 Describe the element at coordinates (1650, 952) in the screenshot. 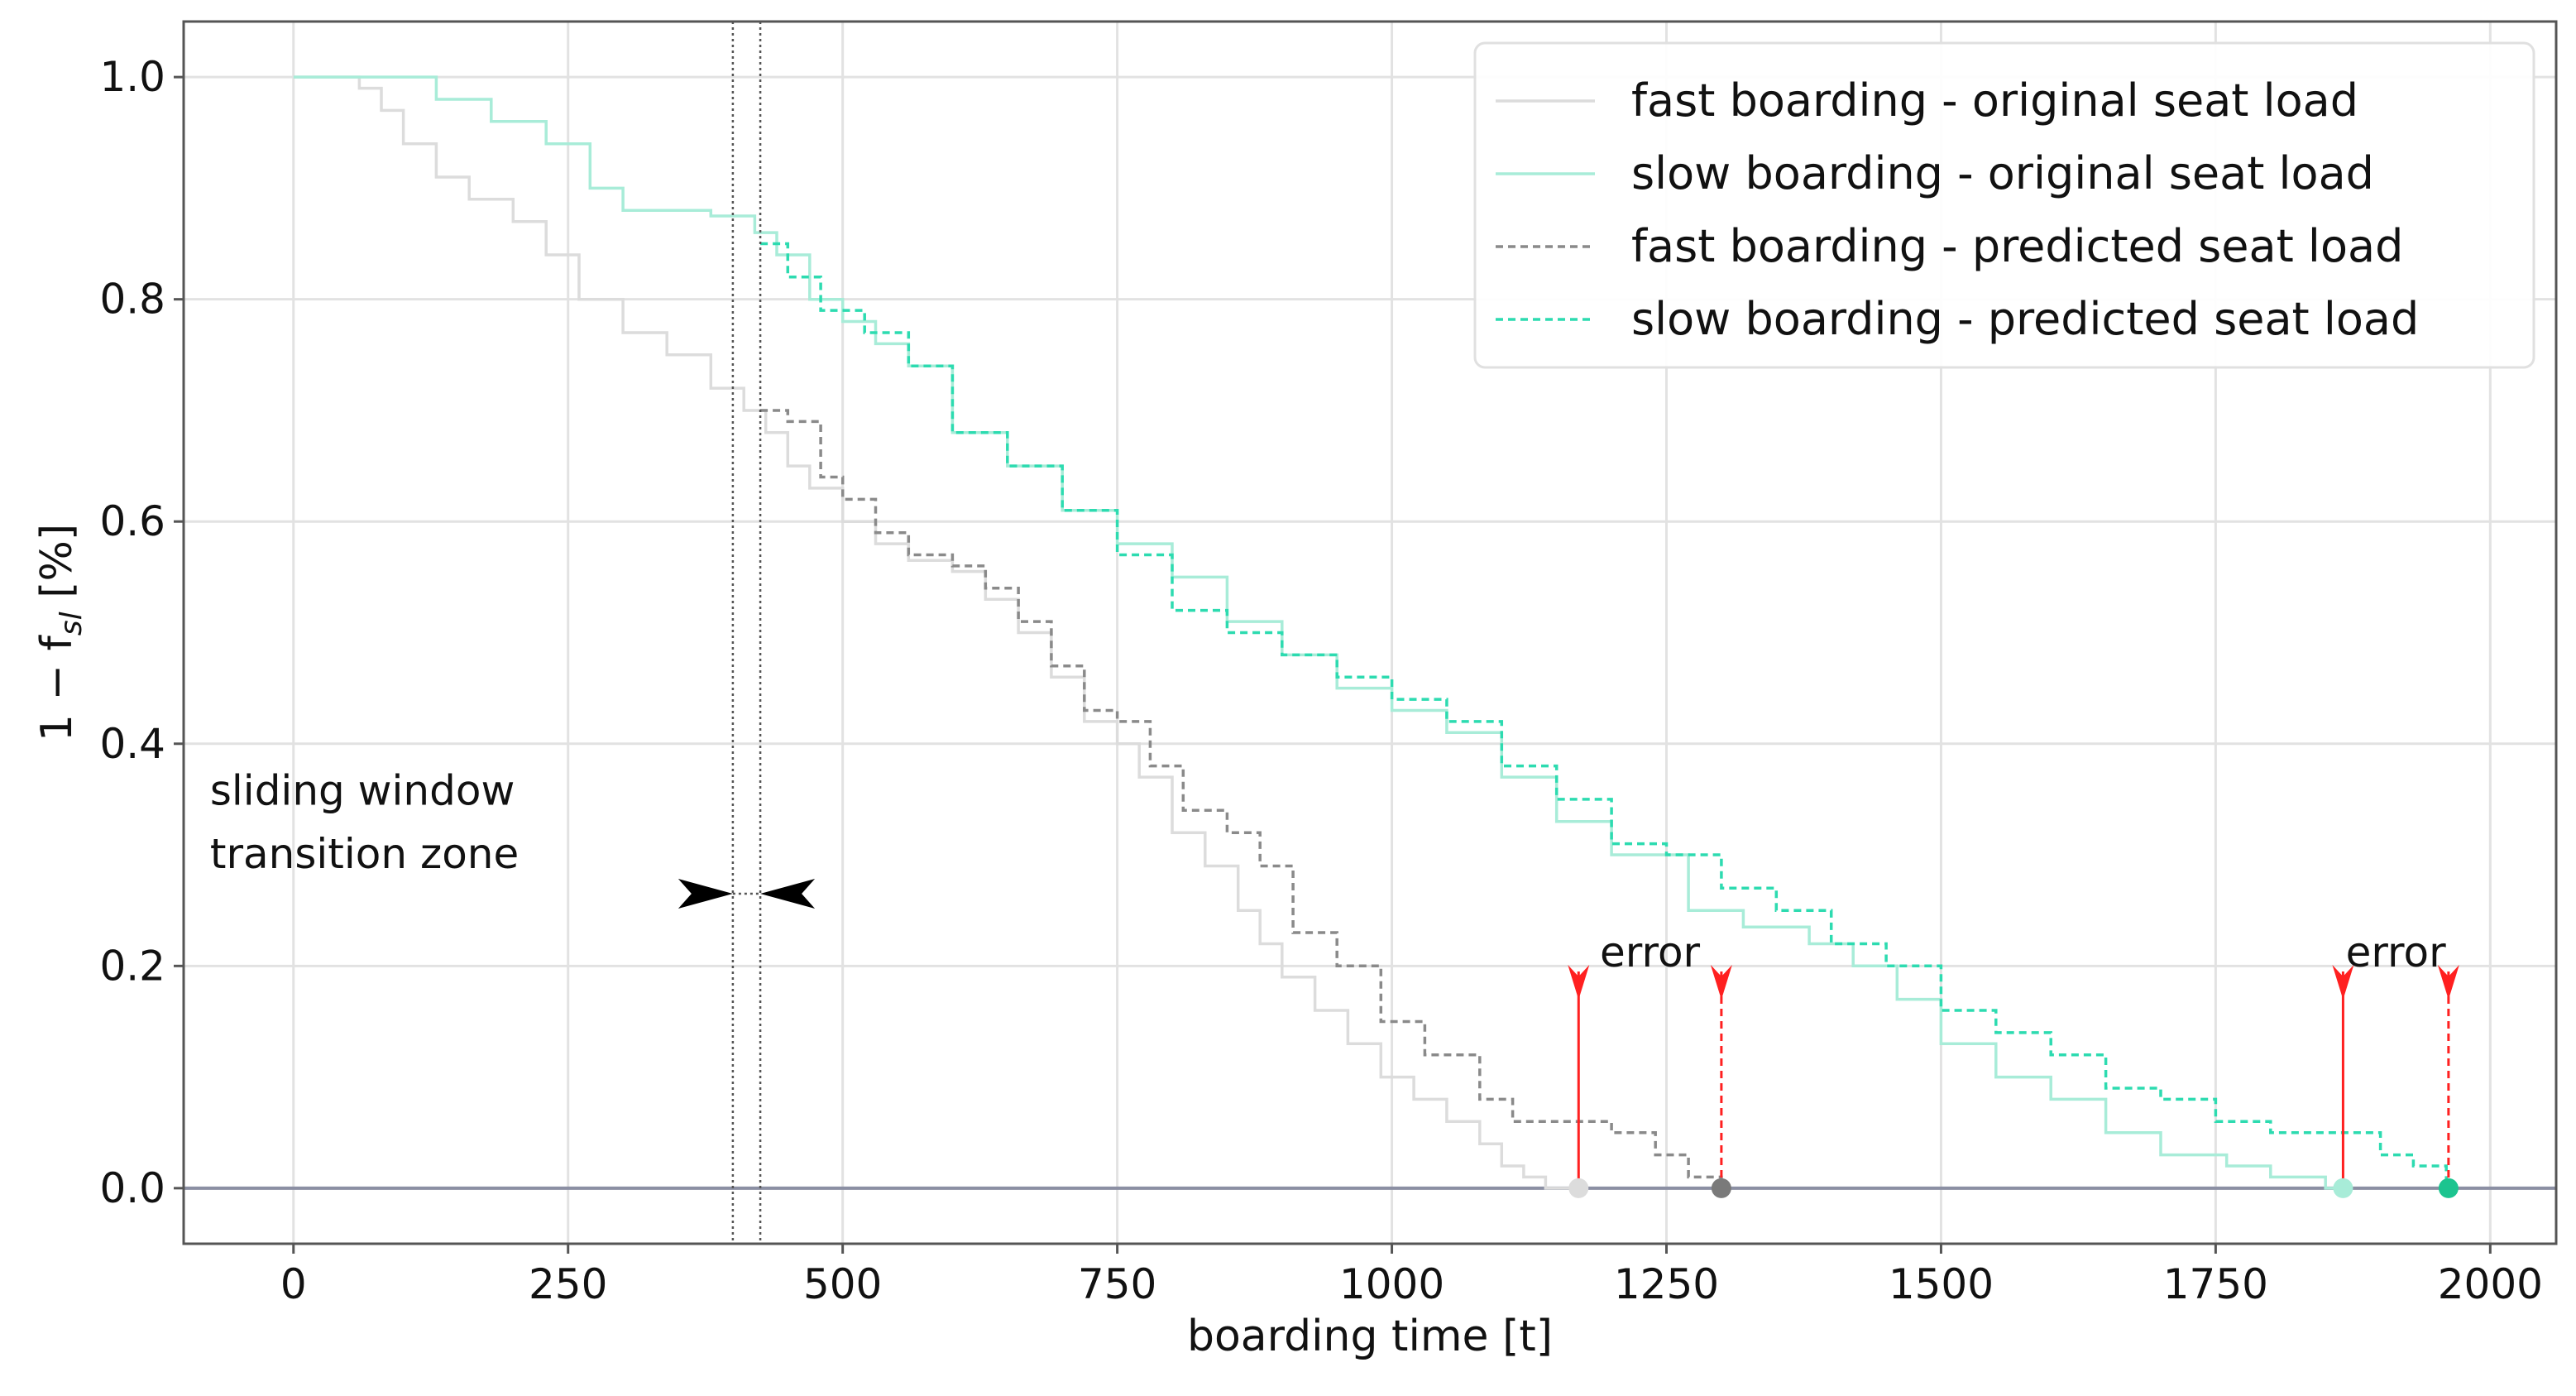

I see `error-label-1: error` at that location.